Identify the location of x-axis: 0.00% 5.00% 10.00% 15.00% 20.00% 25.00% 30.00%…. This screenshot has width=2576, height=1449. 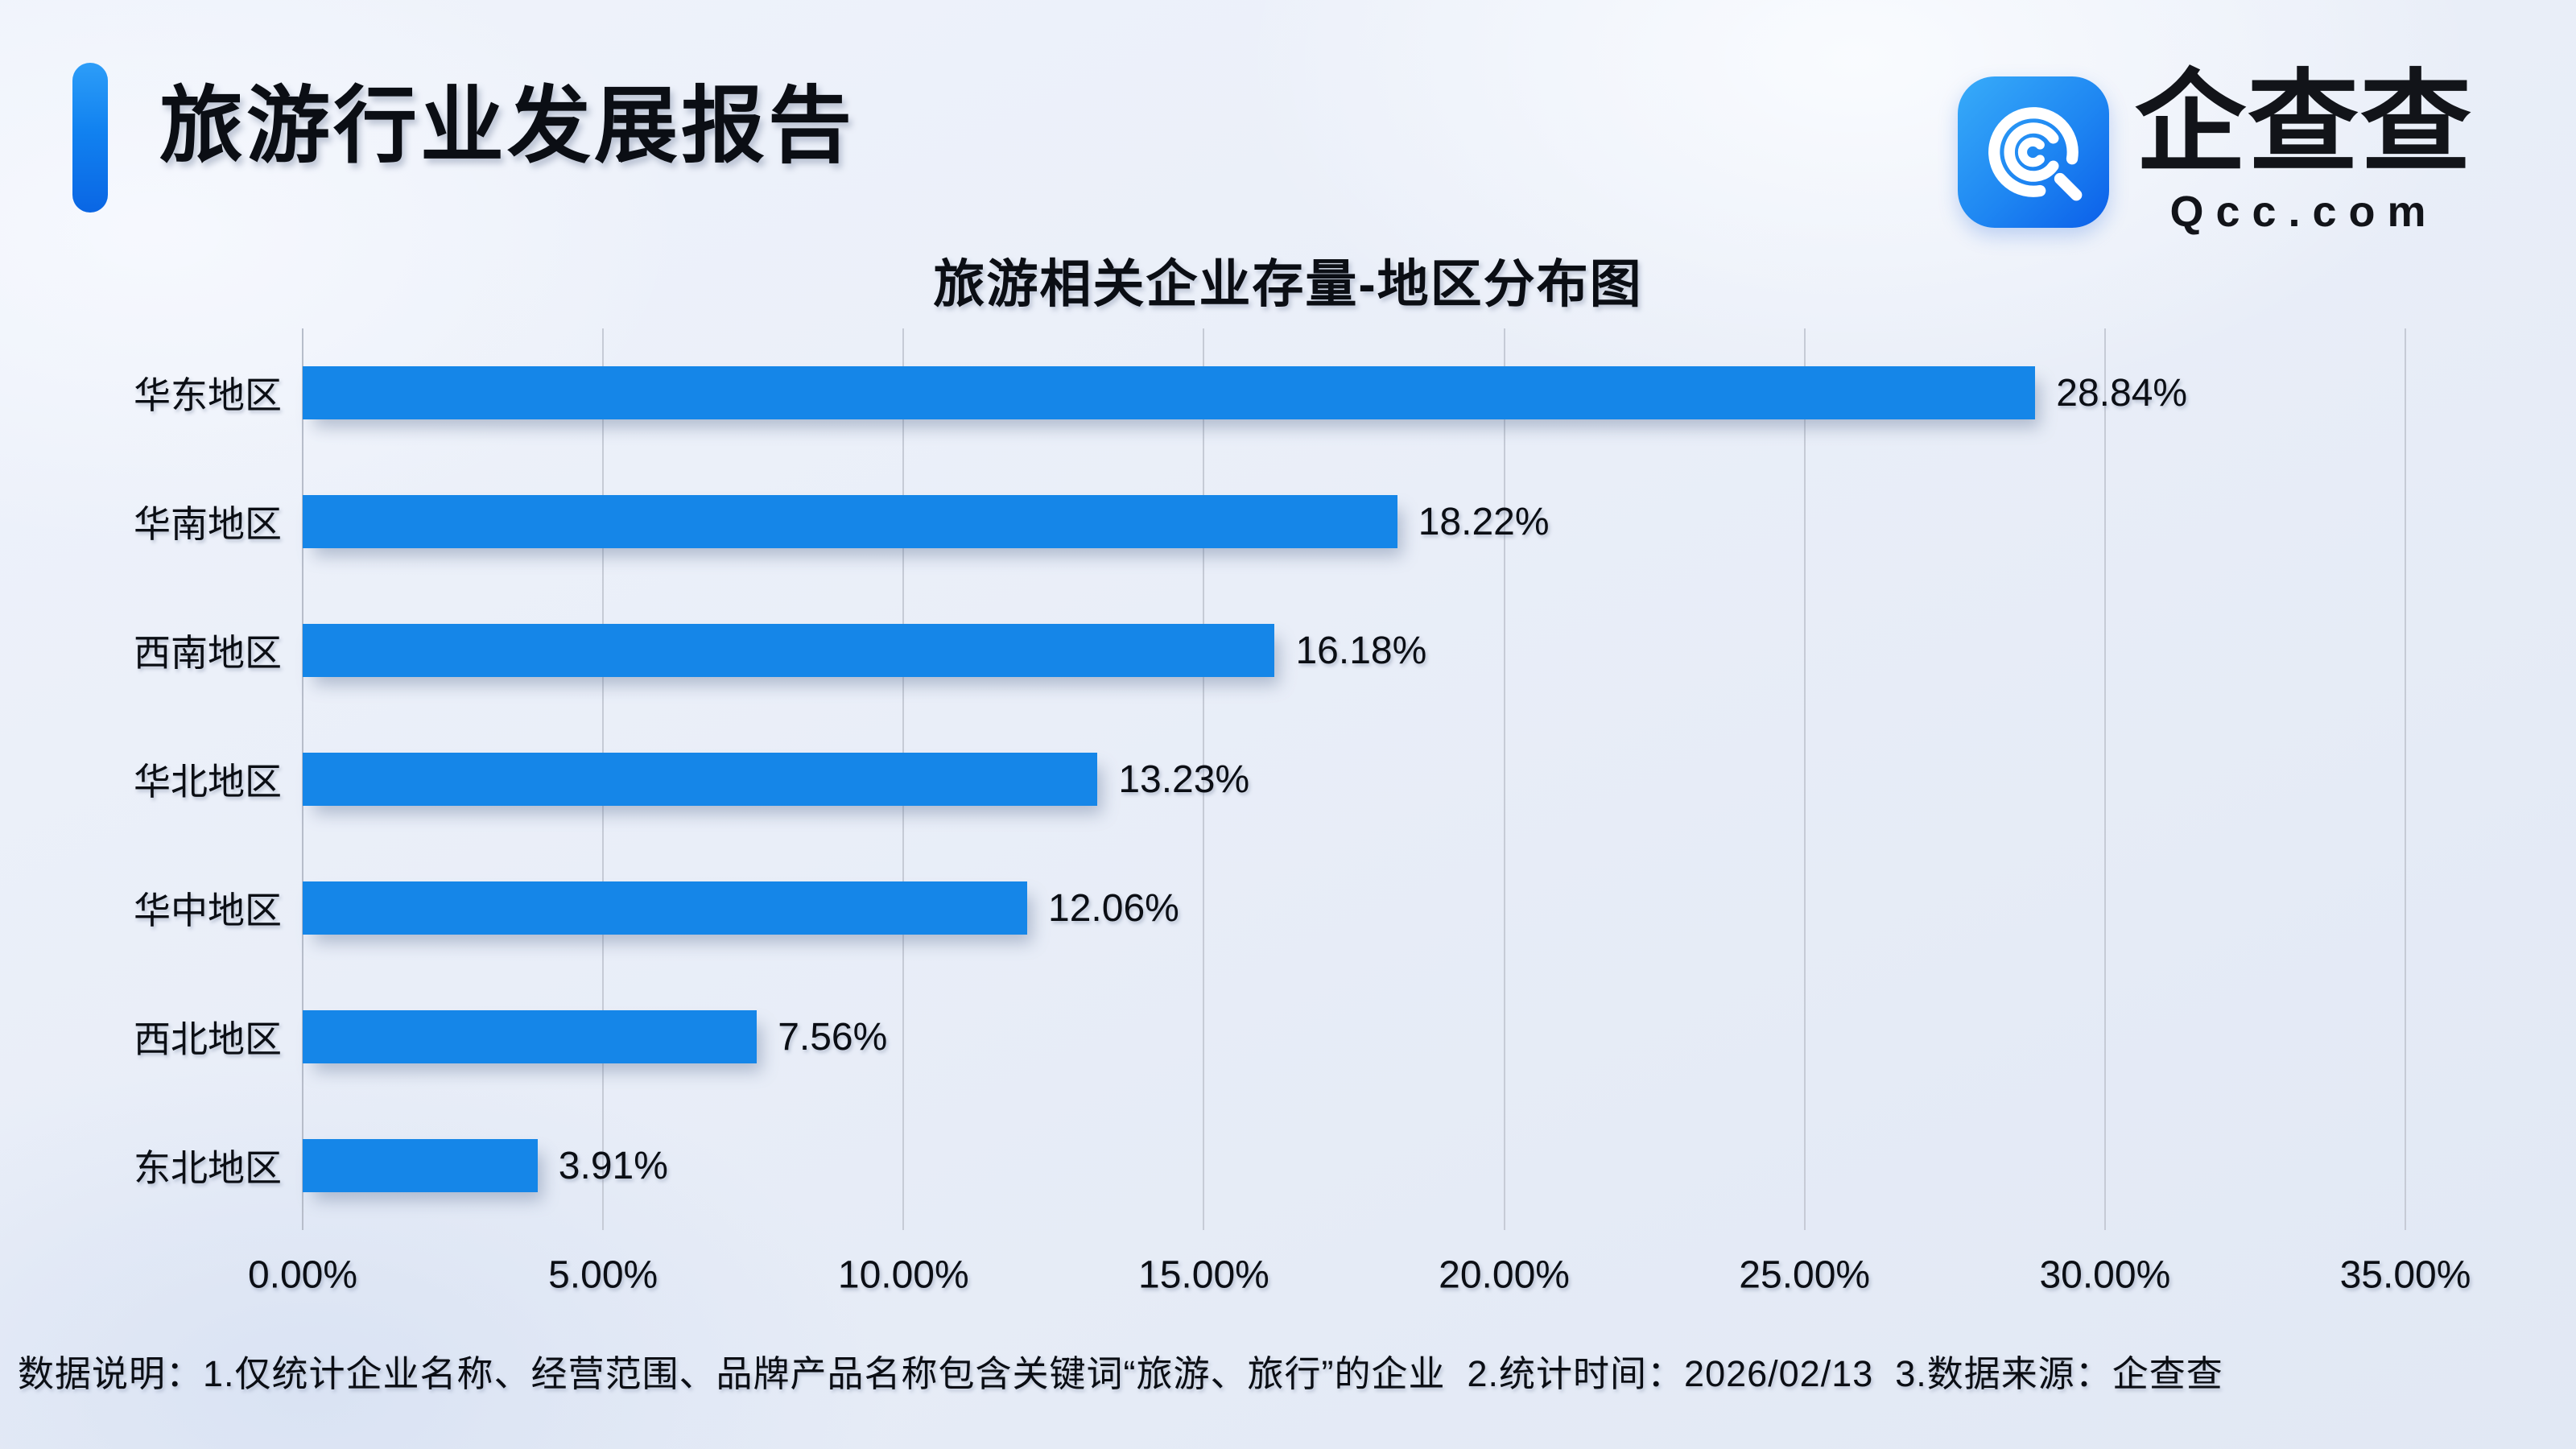
(1359, 1275).